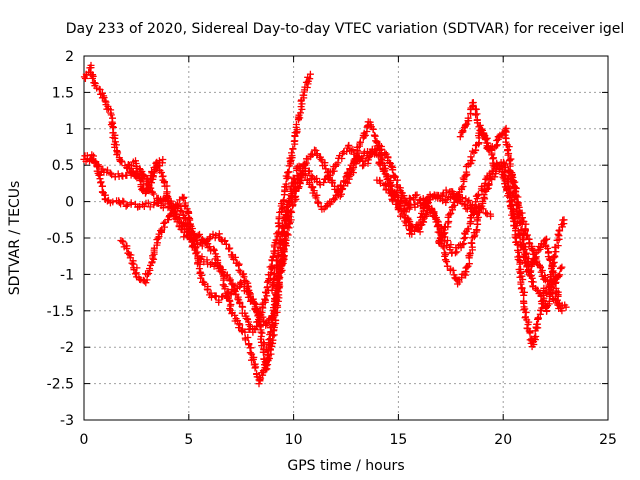 The height and width of the screenshot is (480, 640). I want to click on x-axis-label: GPS time / hours, so click(345, 466).